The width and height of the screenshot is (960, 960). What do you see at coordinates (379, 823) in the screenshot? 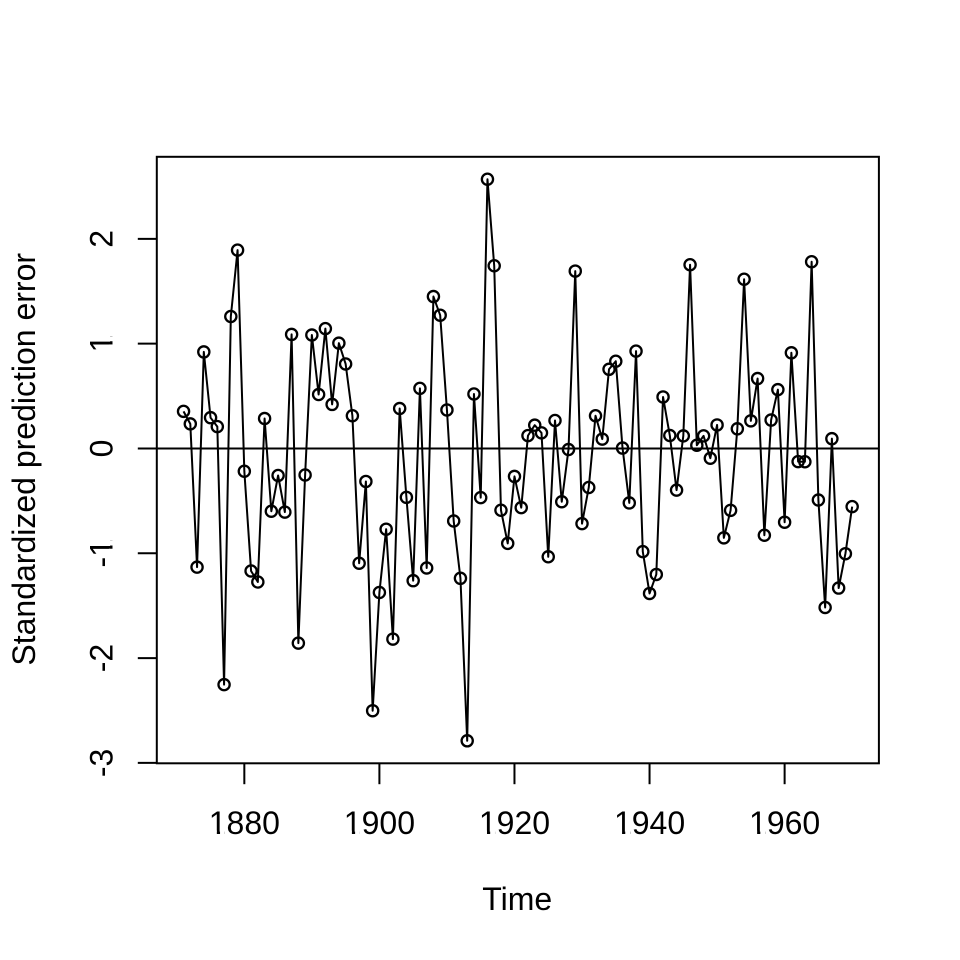
I see `svg-text: 1900` at bounding box center [379, 823].